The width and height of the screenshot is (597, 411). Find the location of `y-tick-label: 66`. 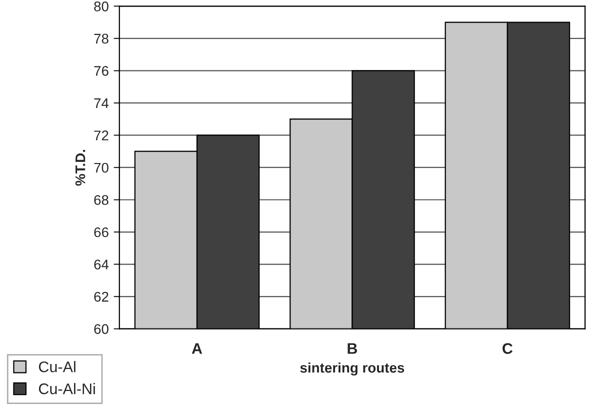

y-tick-label: 66 is located at coordinates (101, 232).